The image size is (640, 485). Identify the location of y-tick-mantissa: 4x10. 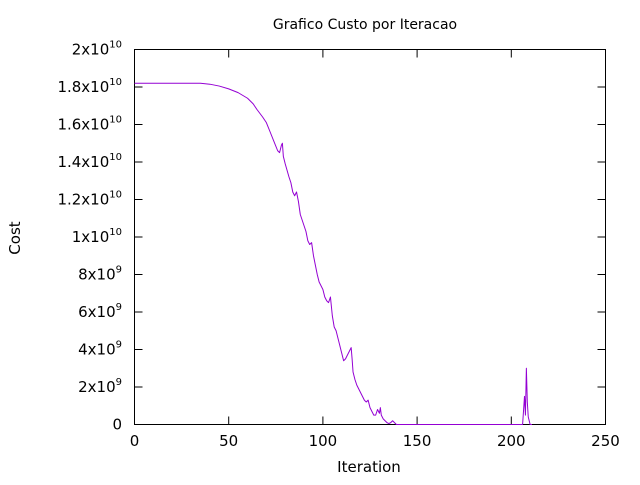
(97, 350).